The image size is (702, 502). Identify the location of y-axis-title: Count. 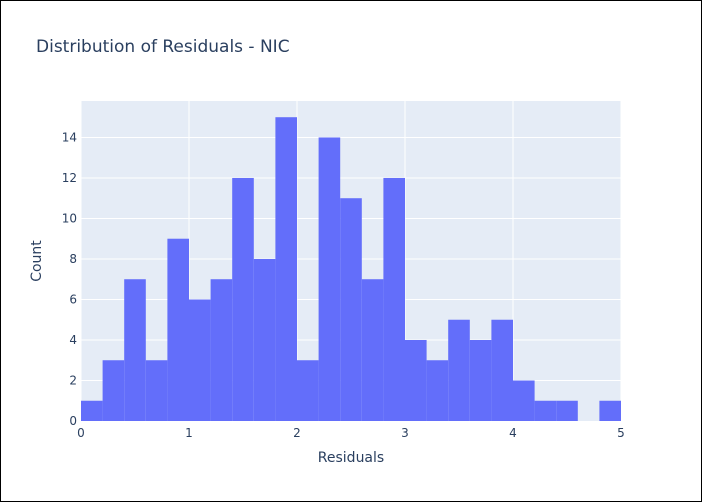
(37, 261).